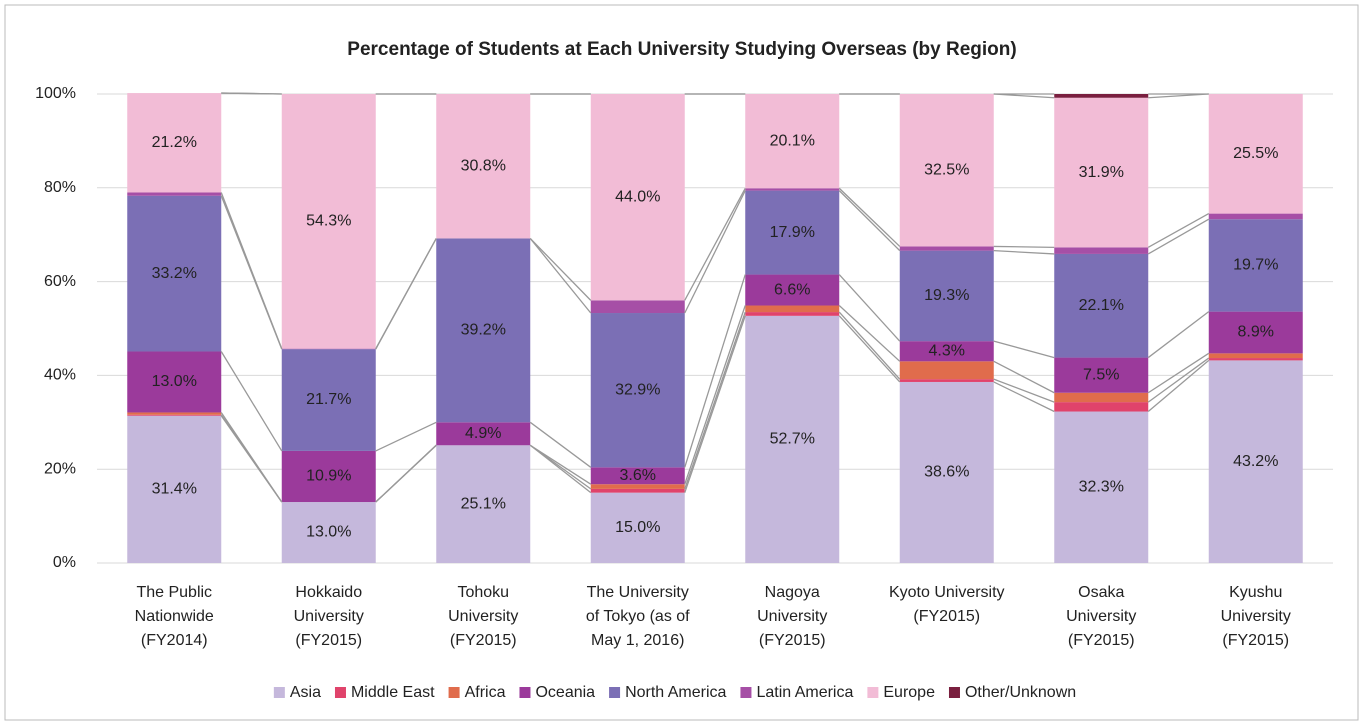  I want to click on y-tick-label: 80%, so click(60, 187).